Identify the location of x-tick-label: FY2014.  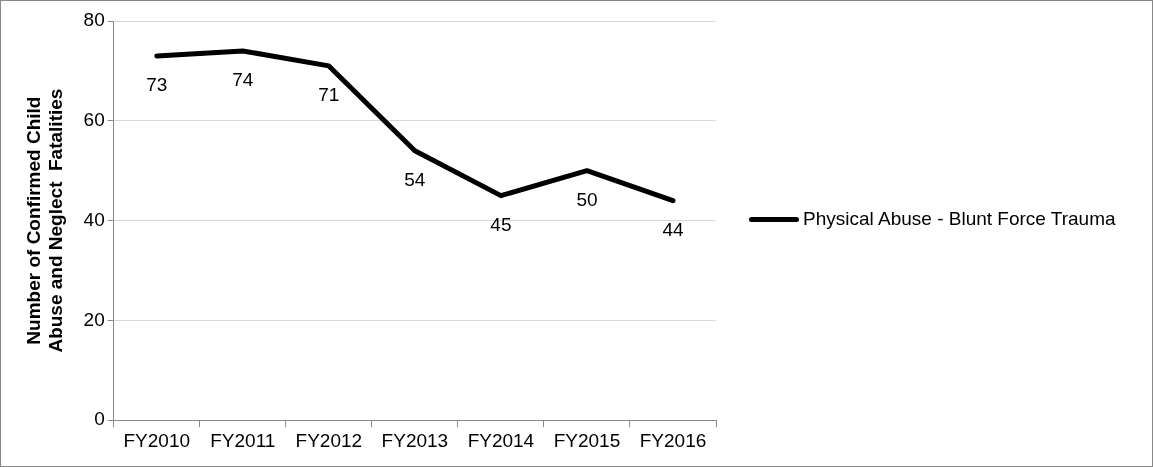
(501, 440).